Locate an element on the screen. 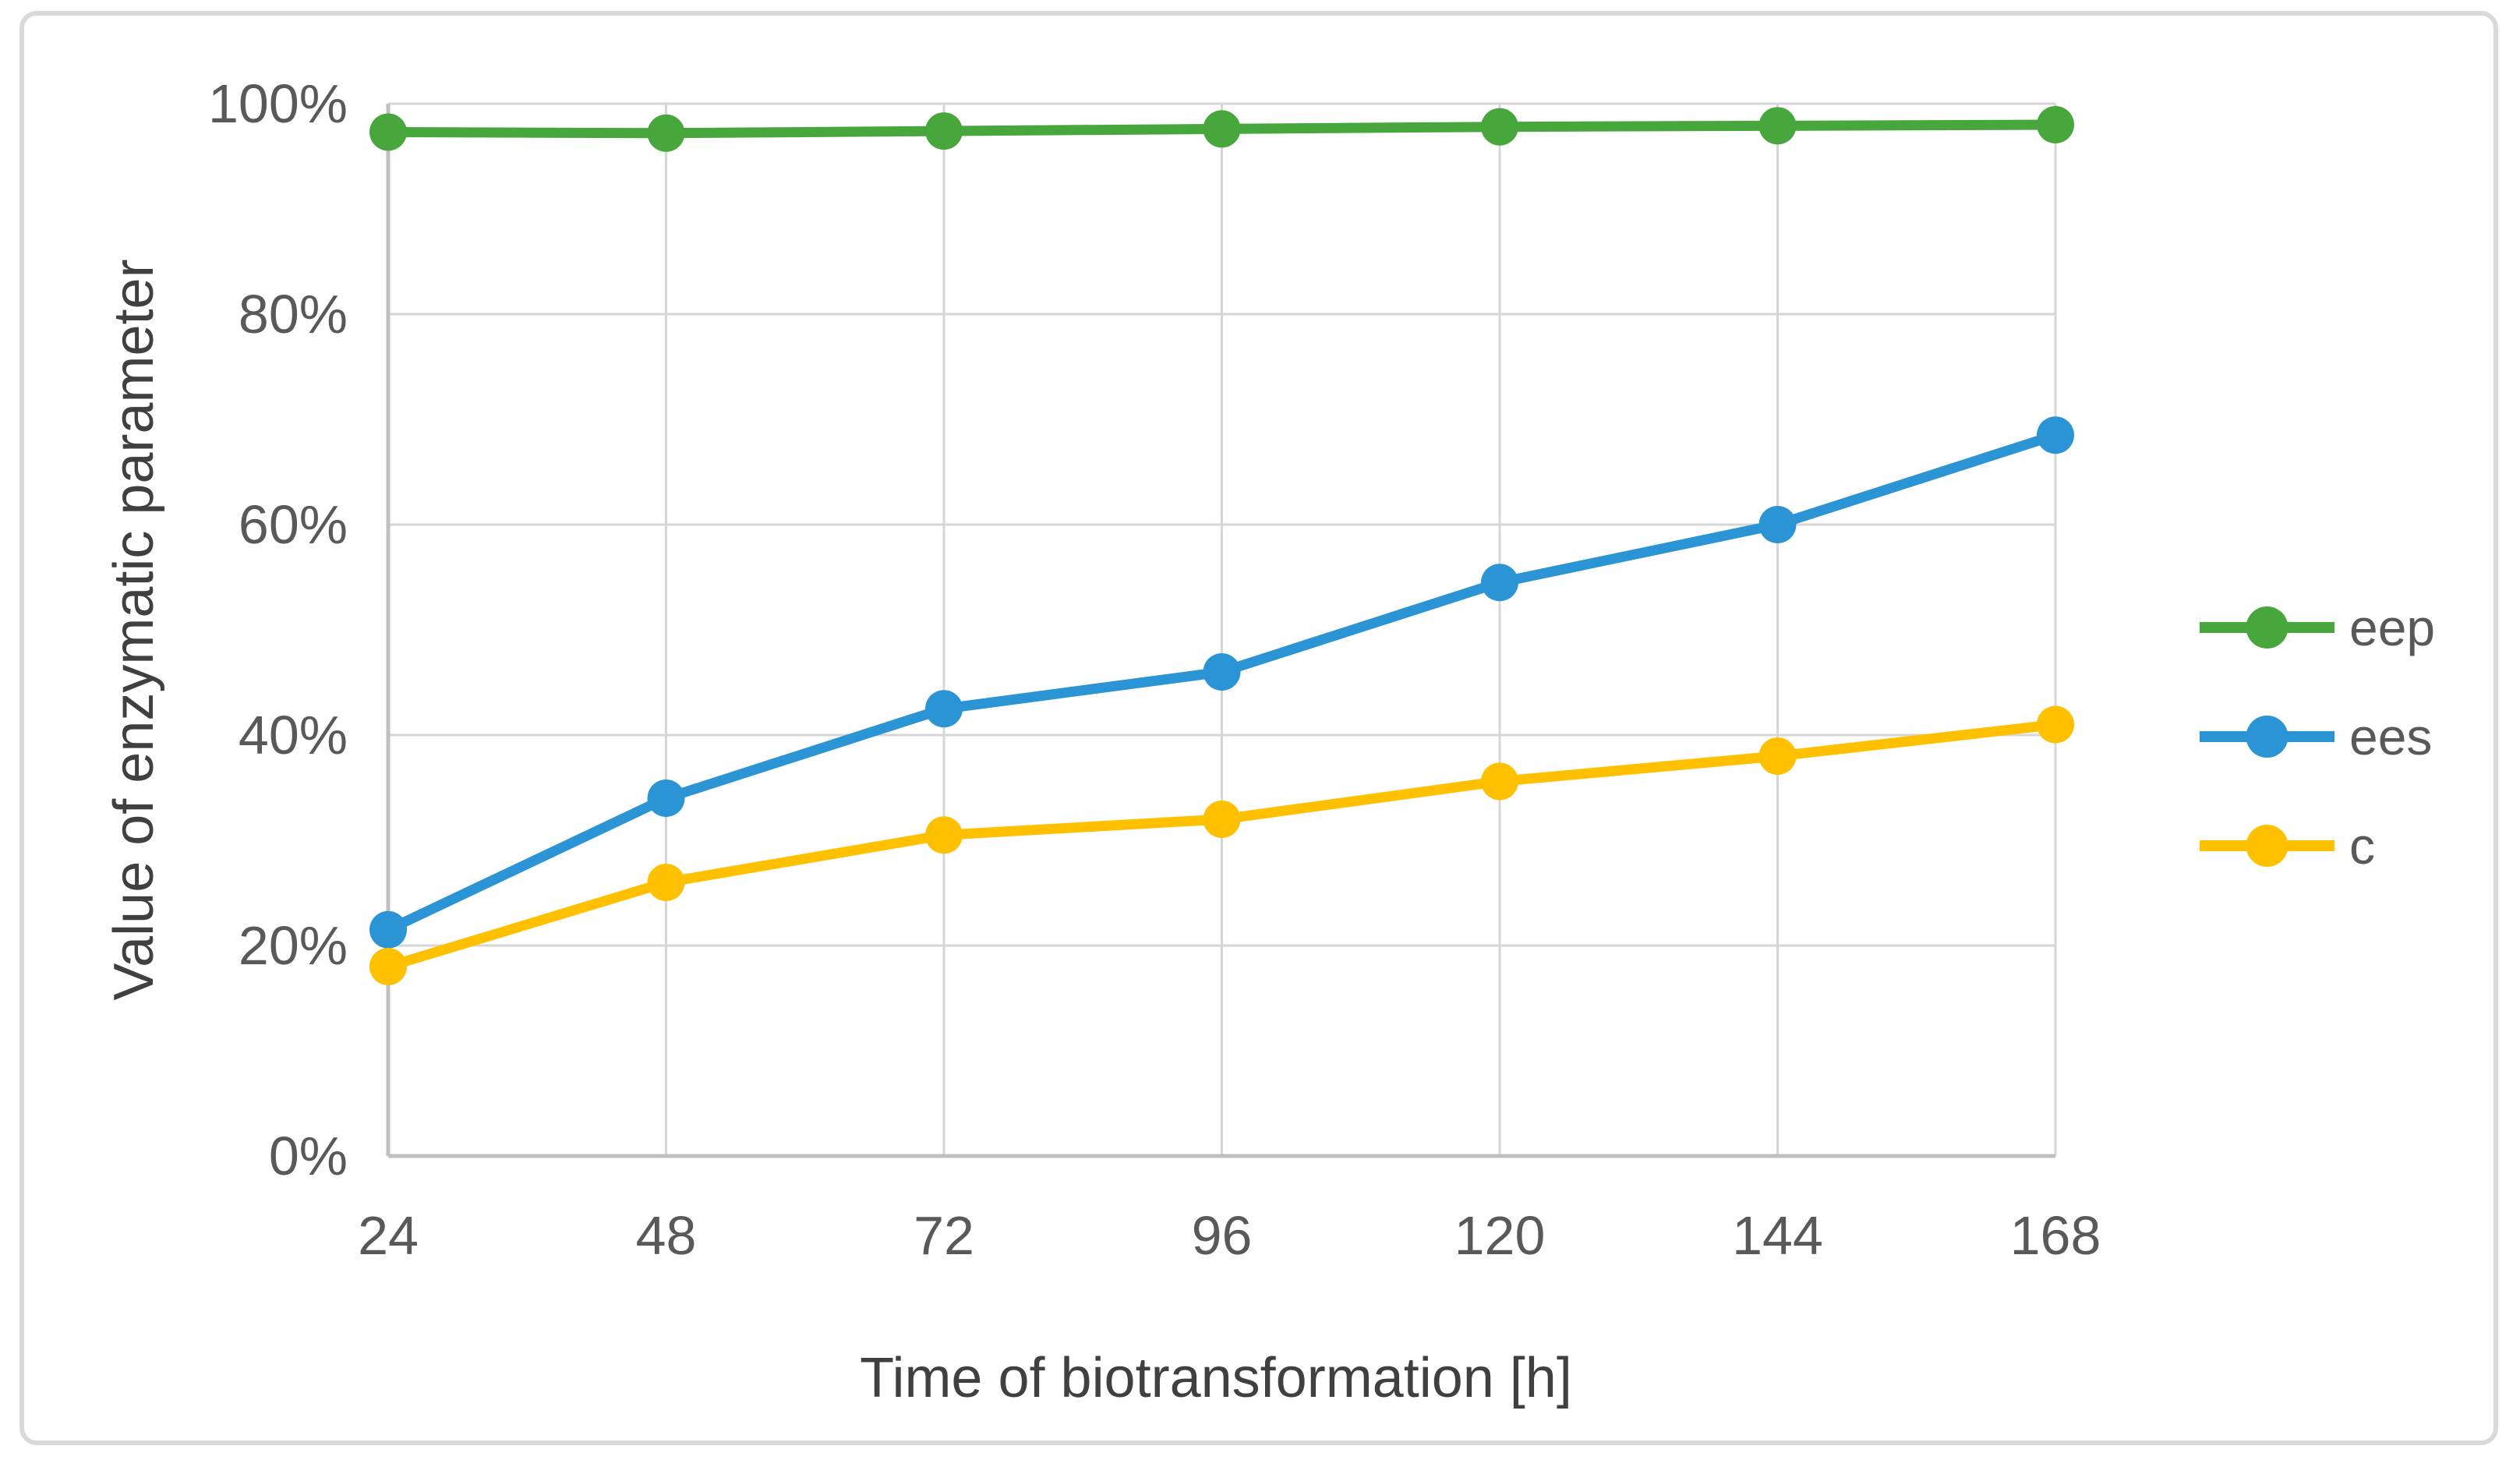 Image resolution: width=2520 pixels, height=1467 pixels. y-axis-title: Value of enzymatic parameter is located at coordinates (134, 630).